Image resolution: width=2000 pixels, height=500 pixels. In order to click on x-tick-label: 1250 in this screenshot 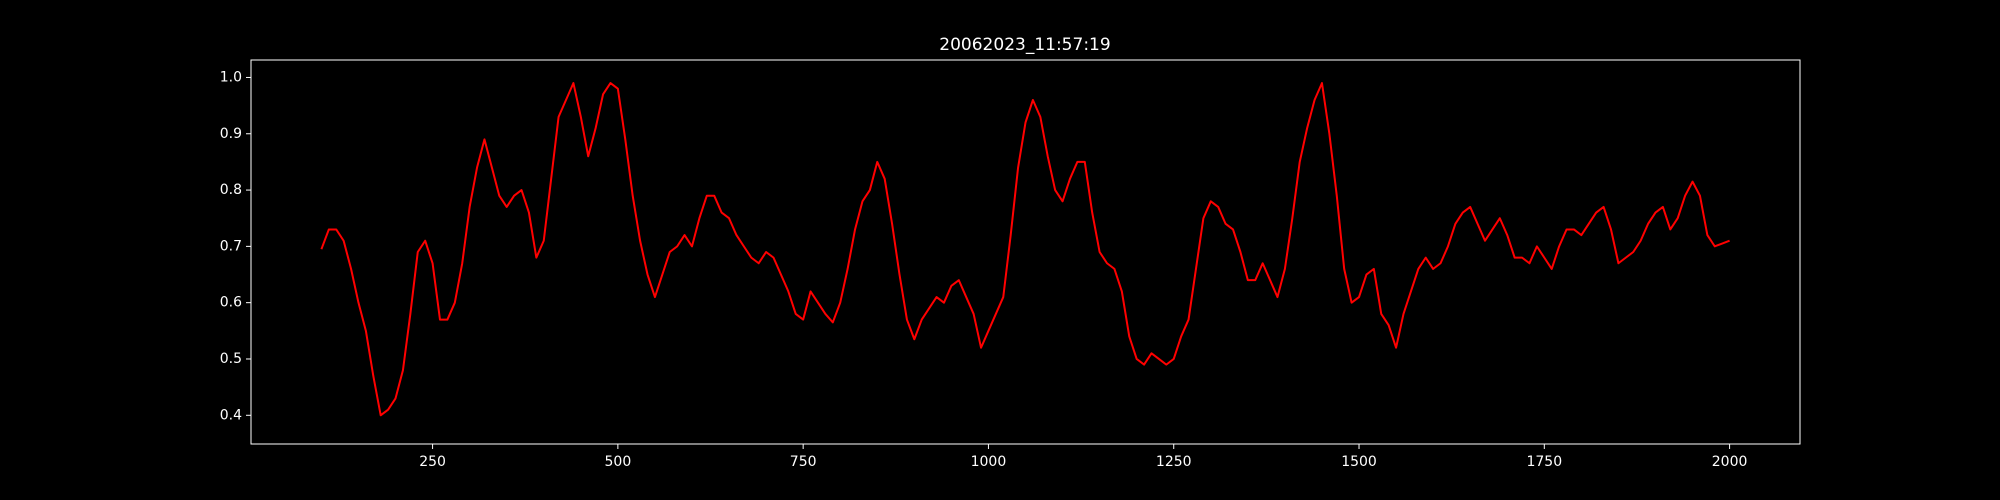, I will do `click(1174, 462)`.